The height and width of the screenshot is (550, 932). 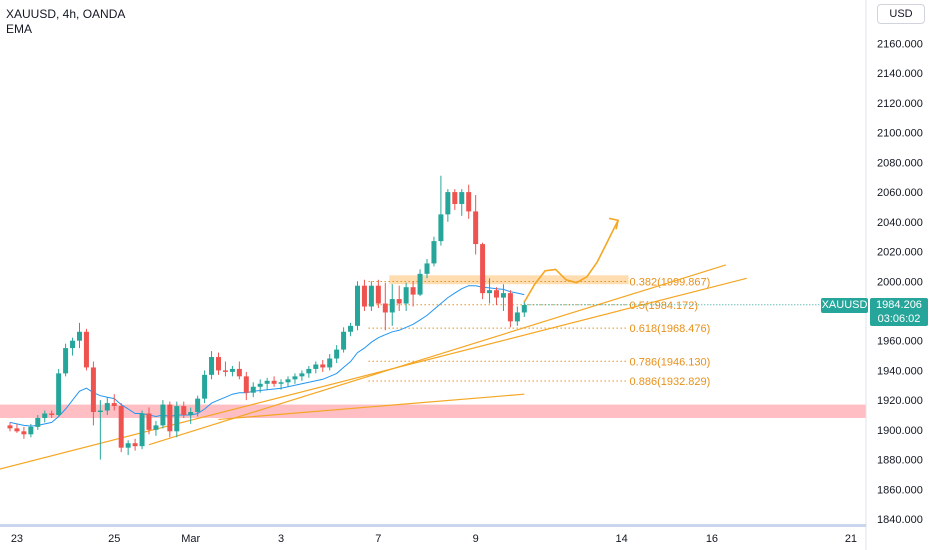 I want to click on support-zone, so click(x=433, y=411).